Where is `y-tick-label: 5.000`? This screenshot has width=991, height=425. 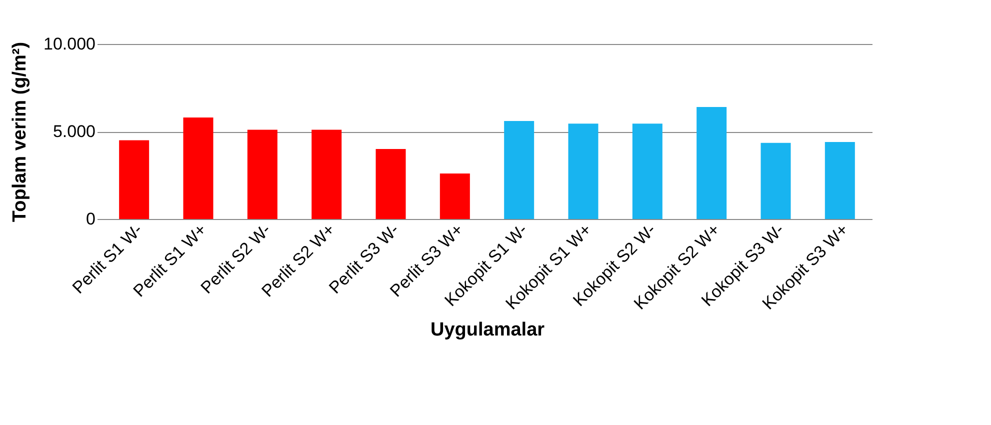 y-tick-label: 5.000 is located at coordinates (74, 131).